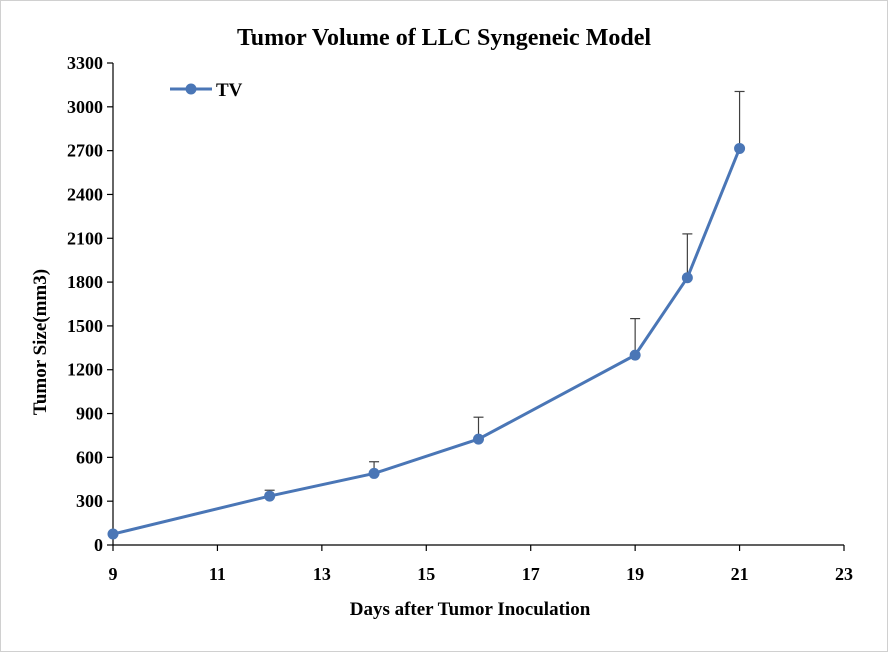 The height and width of the screenshot is (652, 888). What do you see at coordinates (85, 63) in the screenshot?
I see `y-tick-label: 3300` at bounding box center [85, 63].